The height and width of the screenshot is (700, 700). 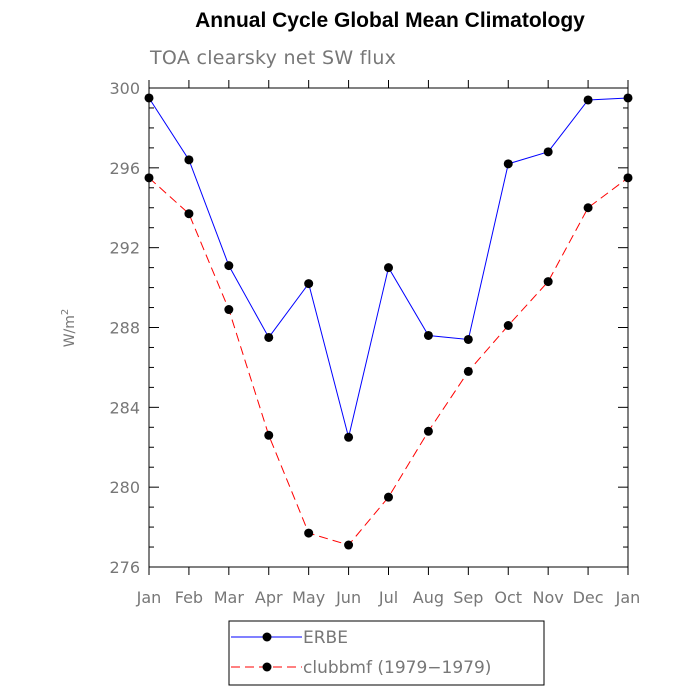 What do you see at coordinates (269, 597) in the screenshot?
I see `x-tick-label: Apr` at bounding box center [269, 597].